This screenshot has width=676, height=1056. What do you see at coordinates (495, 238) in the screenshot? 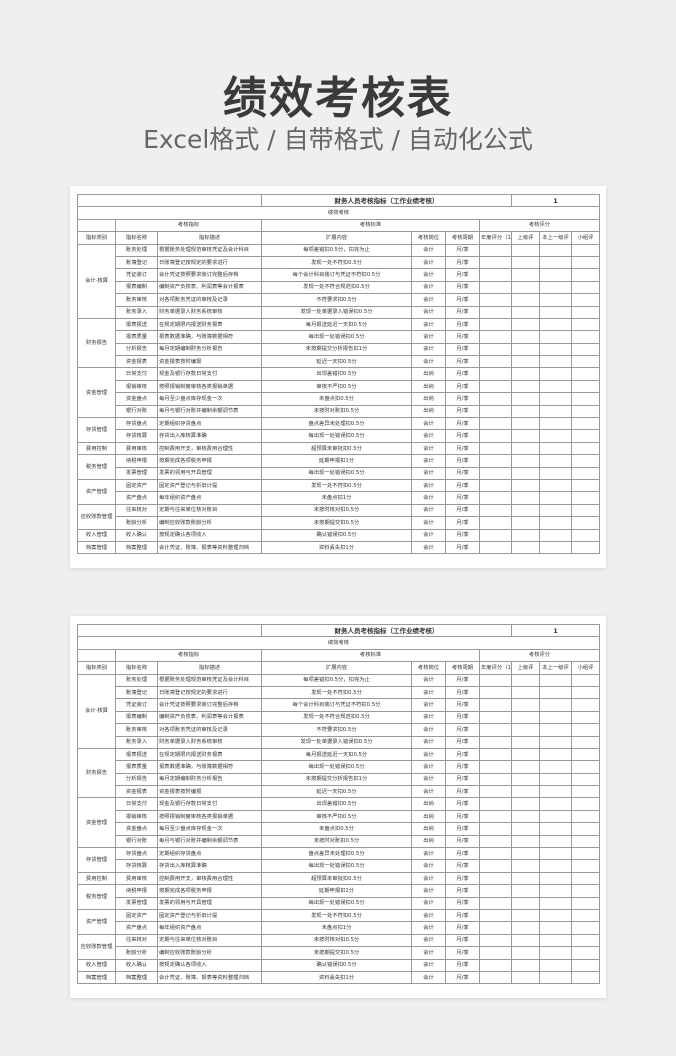
I see `column-header: 年度评分（1~3分）` at bounding box center [495, 238].